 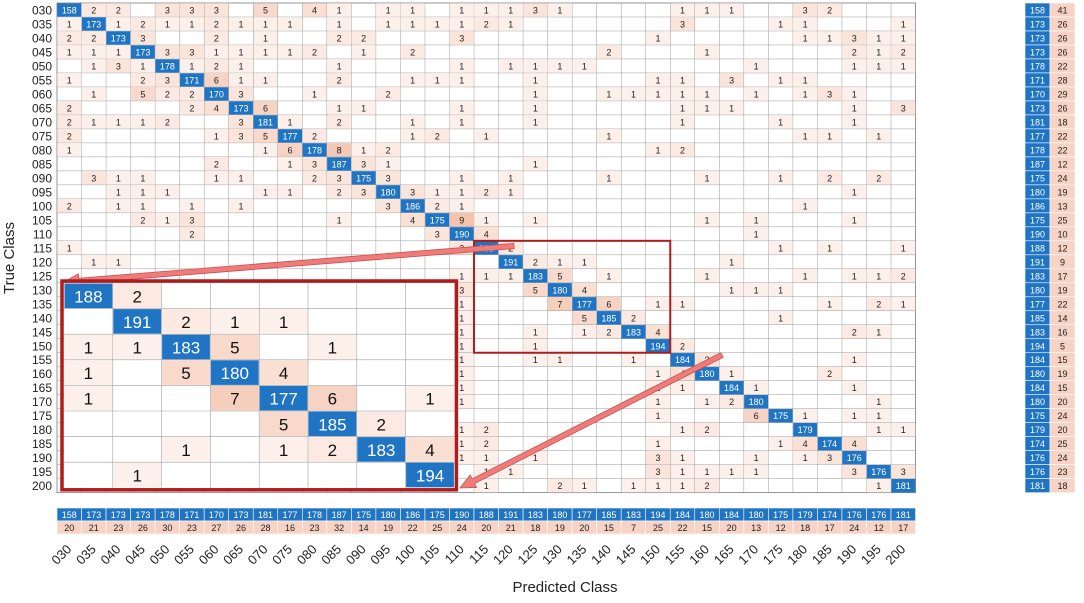 I want to click on col-error-cell, so click(x=903, y=527).